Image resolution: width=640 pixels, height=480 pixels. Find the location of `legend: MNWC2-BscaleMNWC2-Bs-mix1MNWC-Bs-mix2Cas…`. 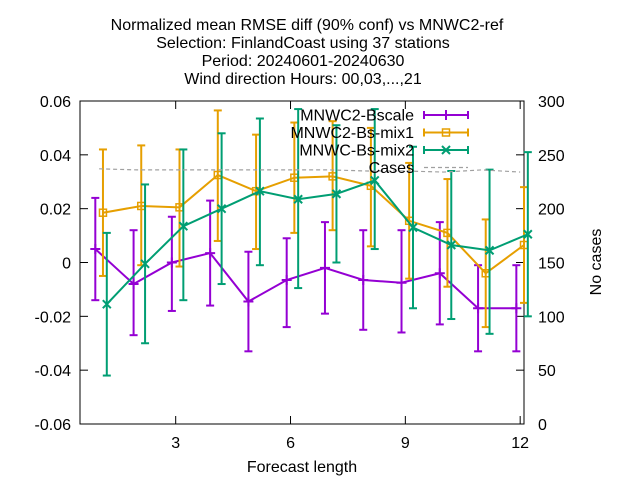

legend: MNWC2-BscaleMNWC2-Bs-mix1MNWC-Bs-mix2Cas… is located at coordinates (379, 142).